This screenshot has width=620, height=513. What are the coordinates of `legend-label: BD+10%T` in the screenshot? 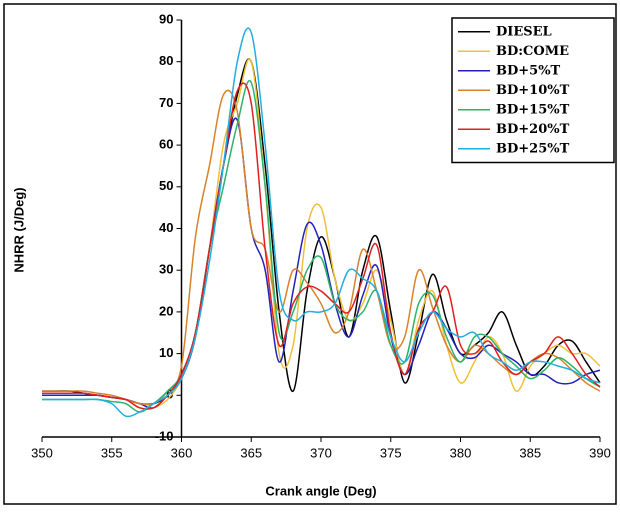 It's located at (533, 90).